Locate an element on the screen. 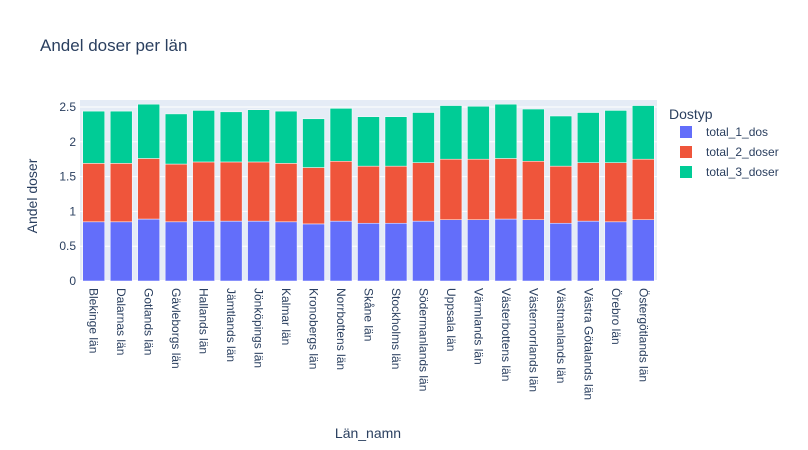  x-tick-label: Blekinge län is located at coordinates (94, 320).